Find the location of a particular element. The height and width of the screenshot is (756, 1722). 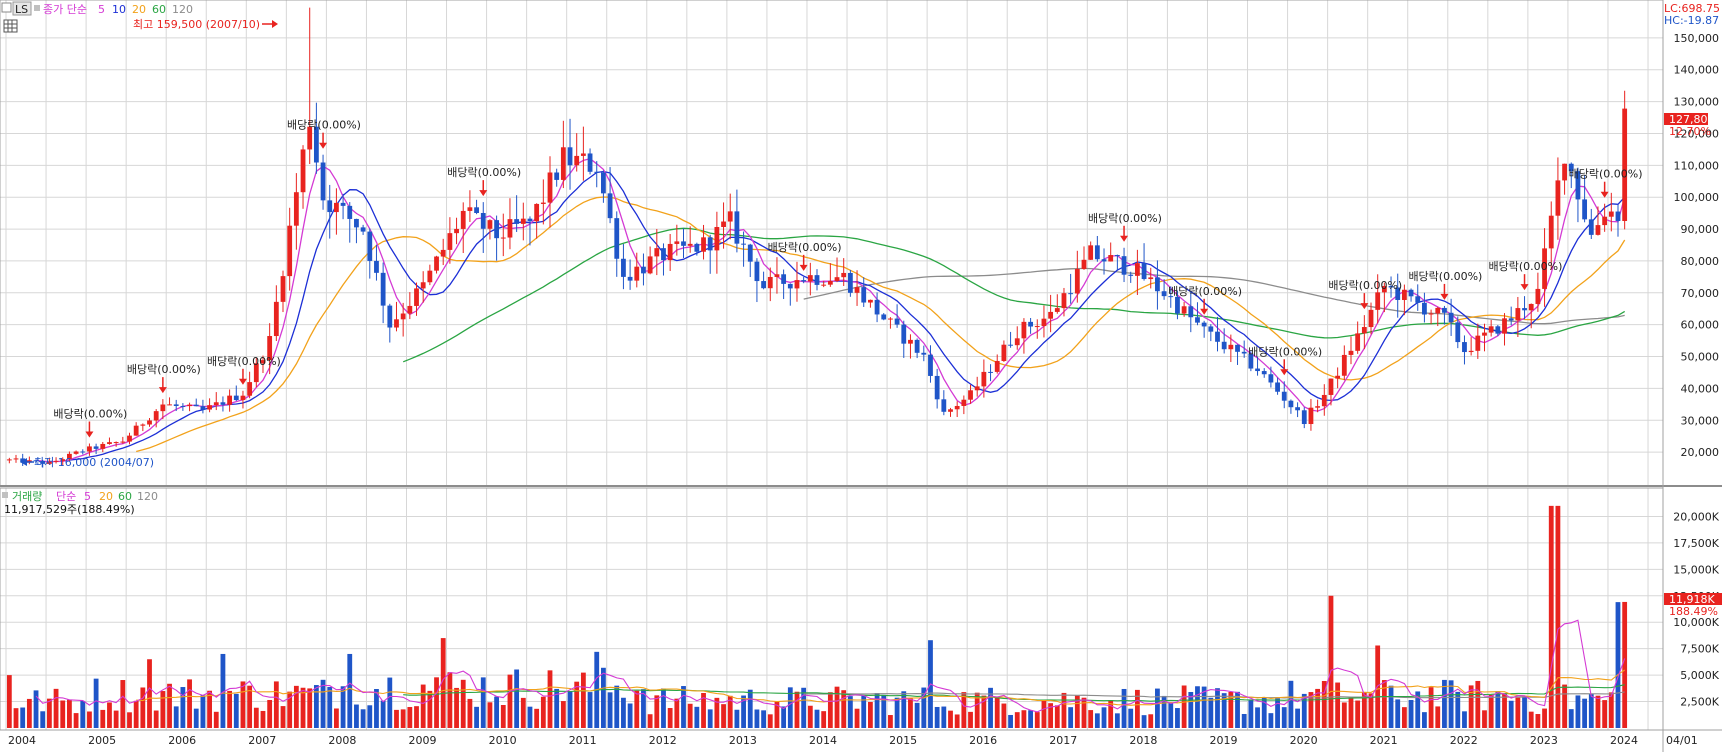

price-y-tick-label: 140,000 is located at coordinates (1697, 70).